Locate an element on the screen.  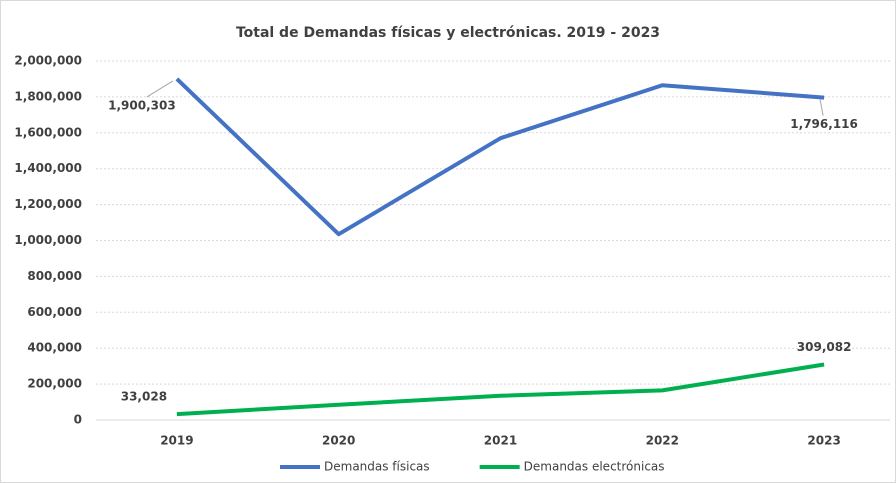
legend-label: Demandas físicas is located at coordinates (377, 467).